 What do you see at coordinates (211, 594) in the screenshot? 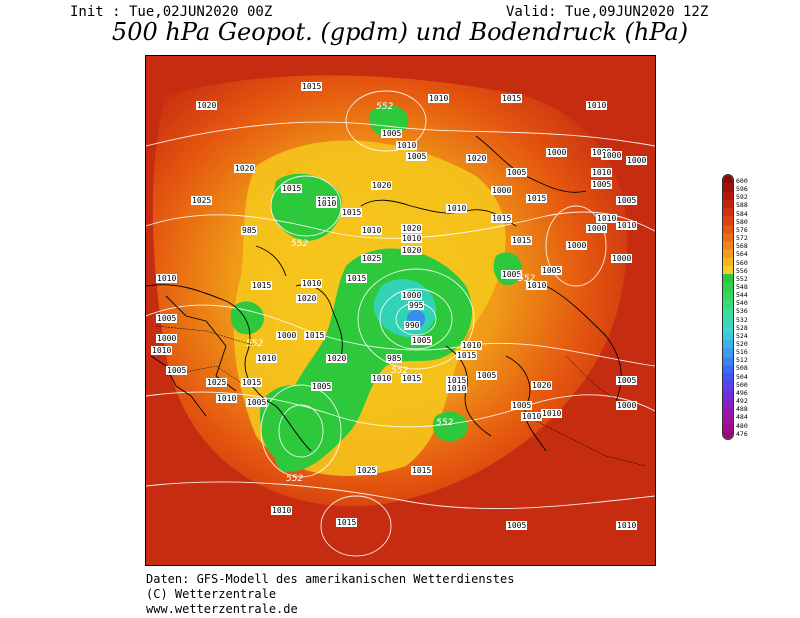
I see `copyright-text: (C) Wetterzentrale` at bounding box center [211, 594].